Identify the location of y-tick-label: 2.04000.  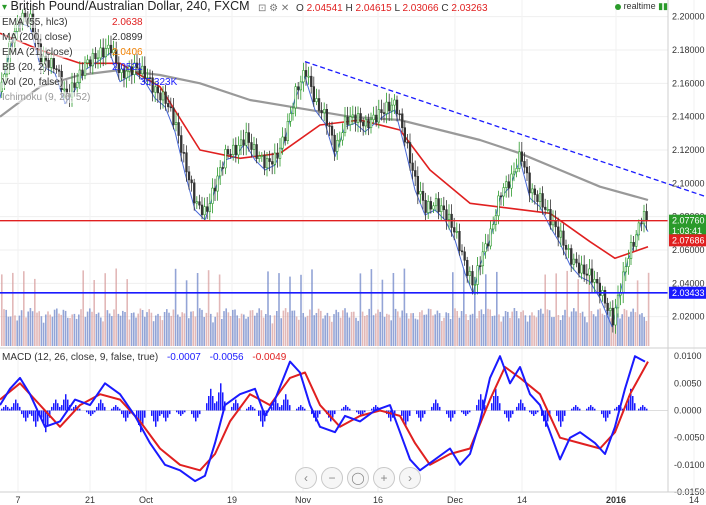
(688, 283).